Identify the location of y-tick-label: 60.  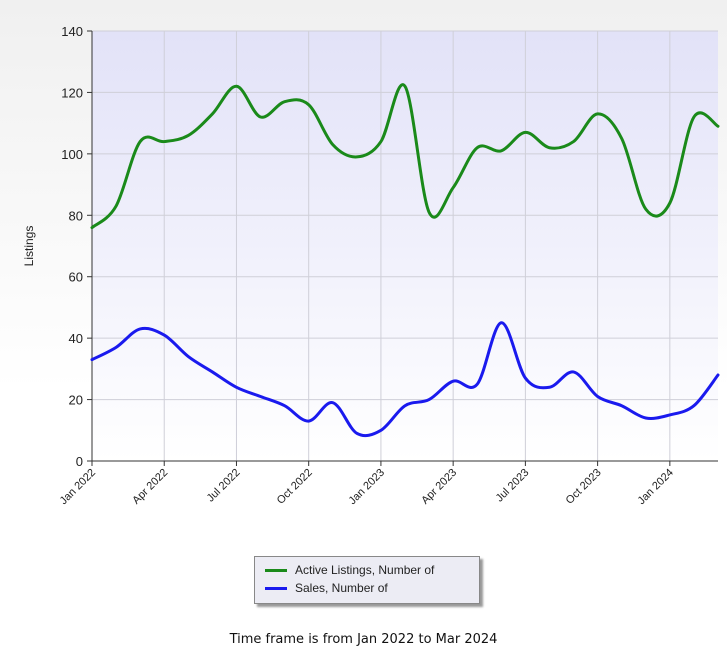
(76, 277).